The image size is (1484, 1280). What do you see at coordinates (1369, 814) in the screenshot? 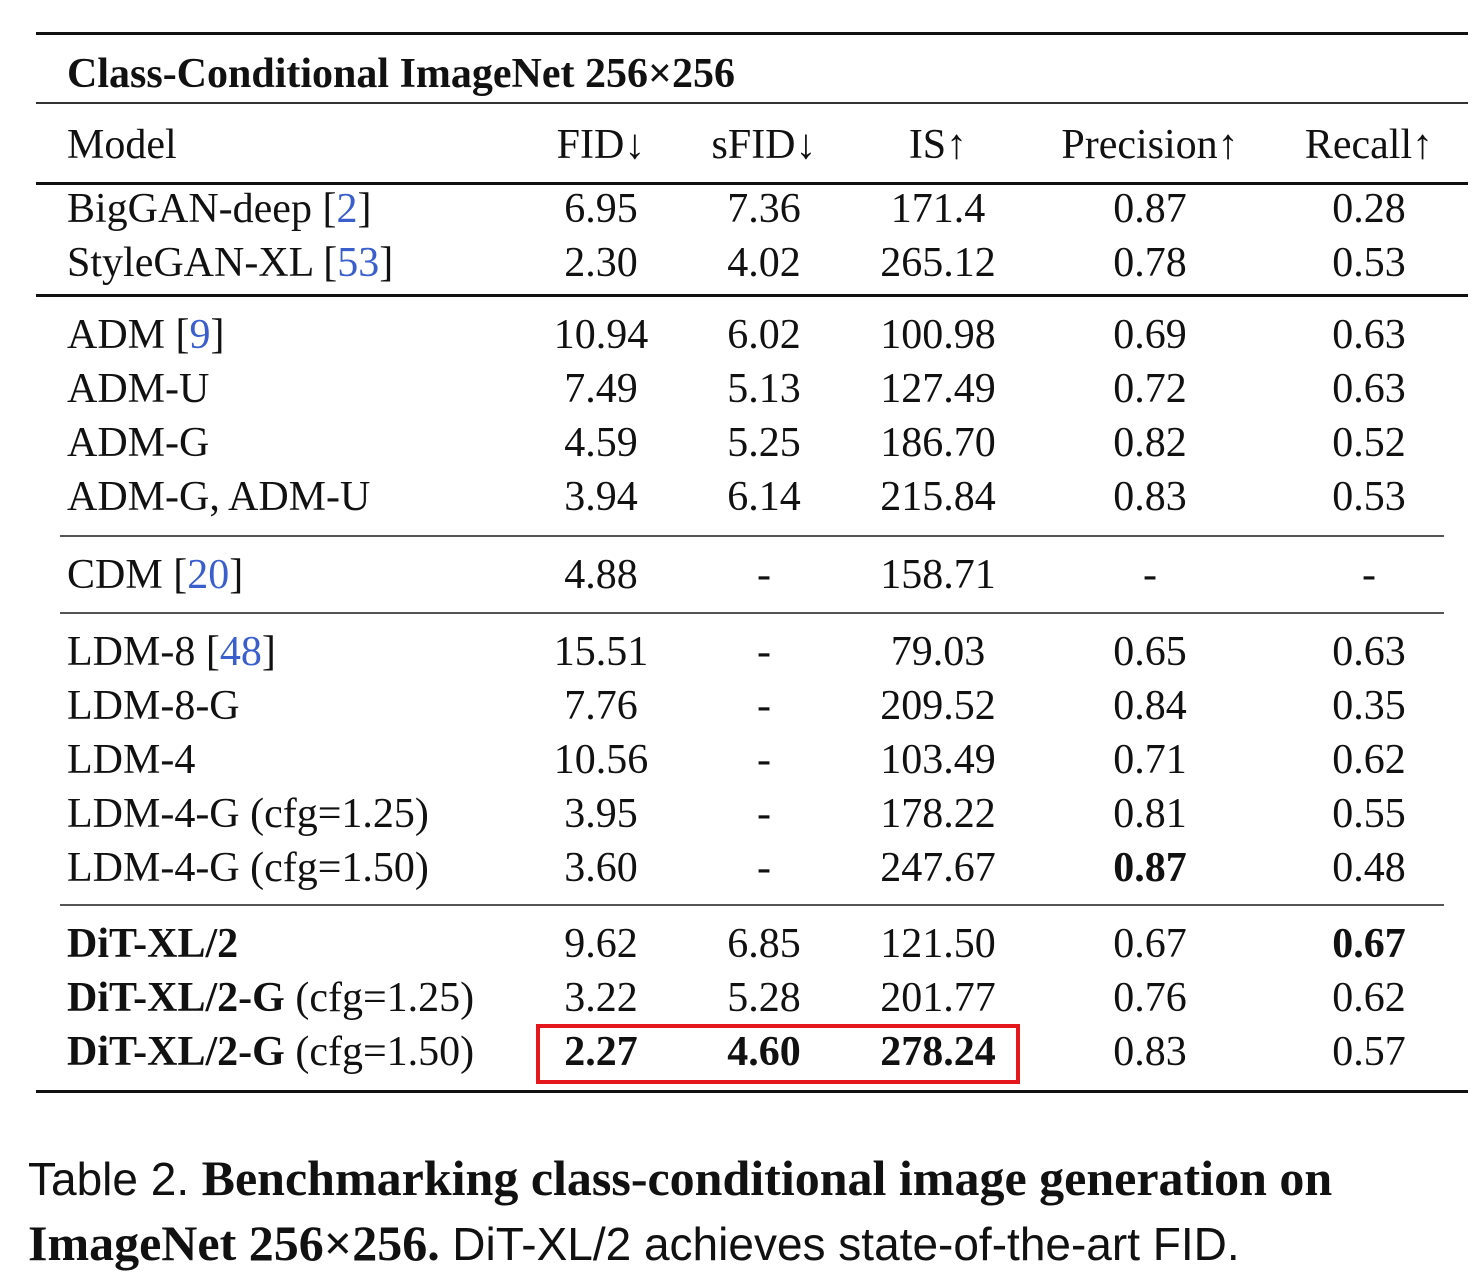
I see `table-cell: 0.55` at bounding box center [1369, 814].